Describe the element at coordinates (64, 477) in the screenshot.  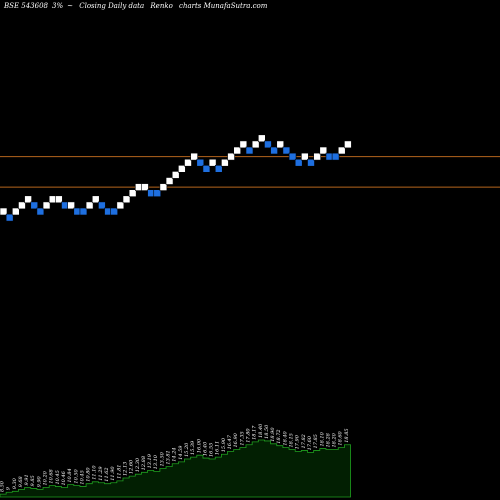
I see `volume-label-10: 10.46` at that location.